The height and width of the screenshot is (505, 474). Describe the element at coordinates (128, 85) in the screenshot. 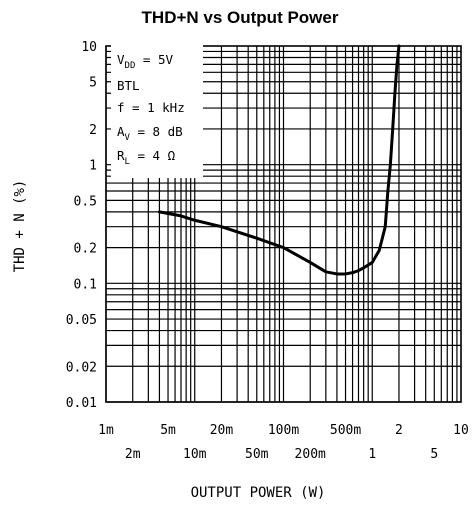

I see `condition-mode: BTL` at that location.